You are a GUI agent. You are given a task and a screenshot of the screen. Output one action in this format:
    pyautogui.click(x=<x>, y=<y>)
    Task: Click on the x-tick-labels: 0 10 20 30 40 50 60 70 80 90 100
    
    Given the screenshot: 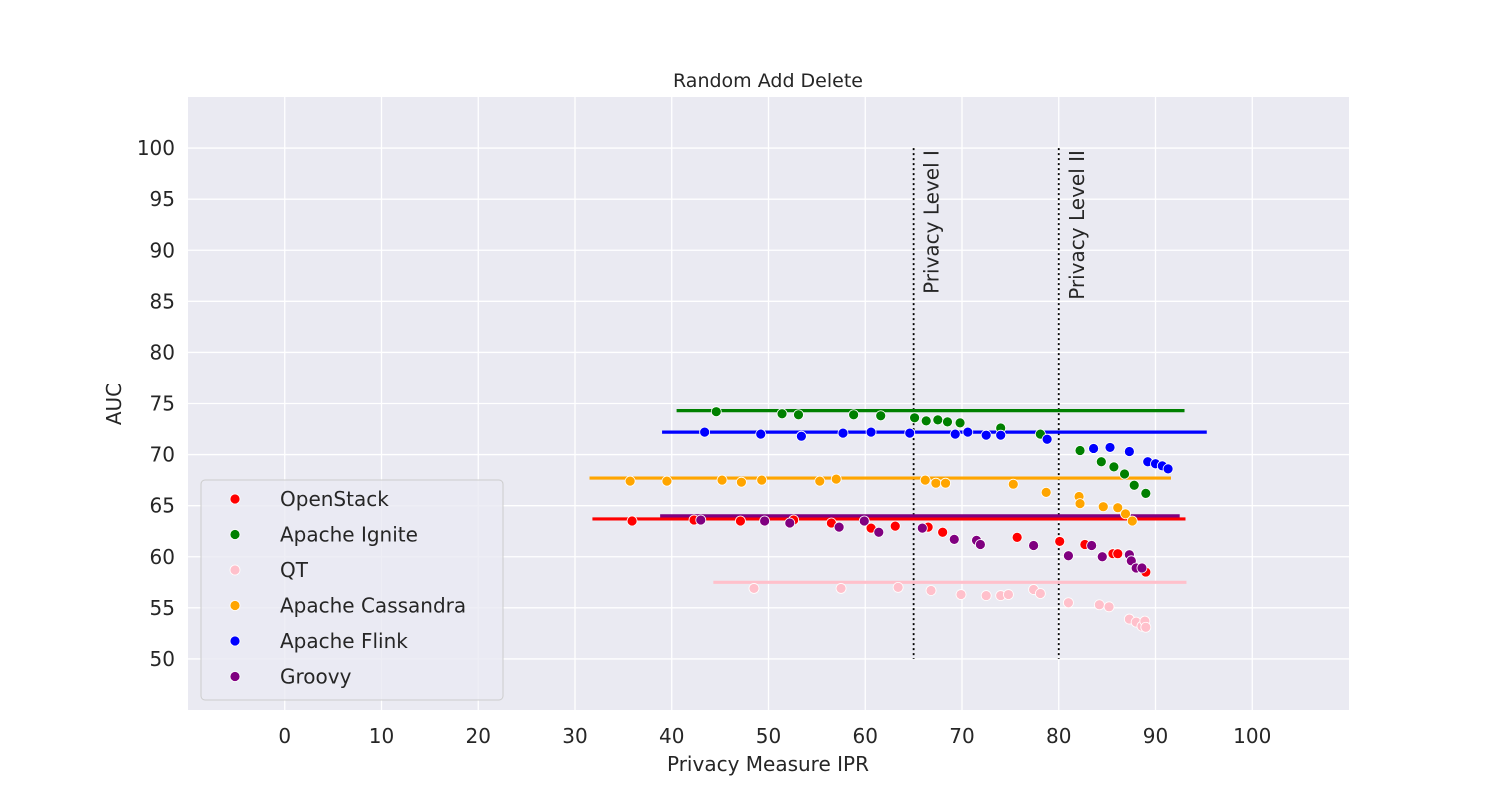 What is the action you would take?
    pyautogui.click(x=774, y=736)
    